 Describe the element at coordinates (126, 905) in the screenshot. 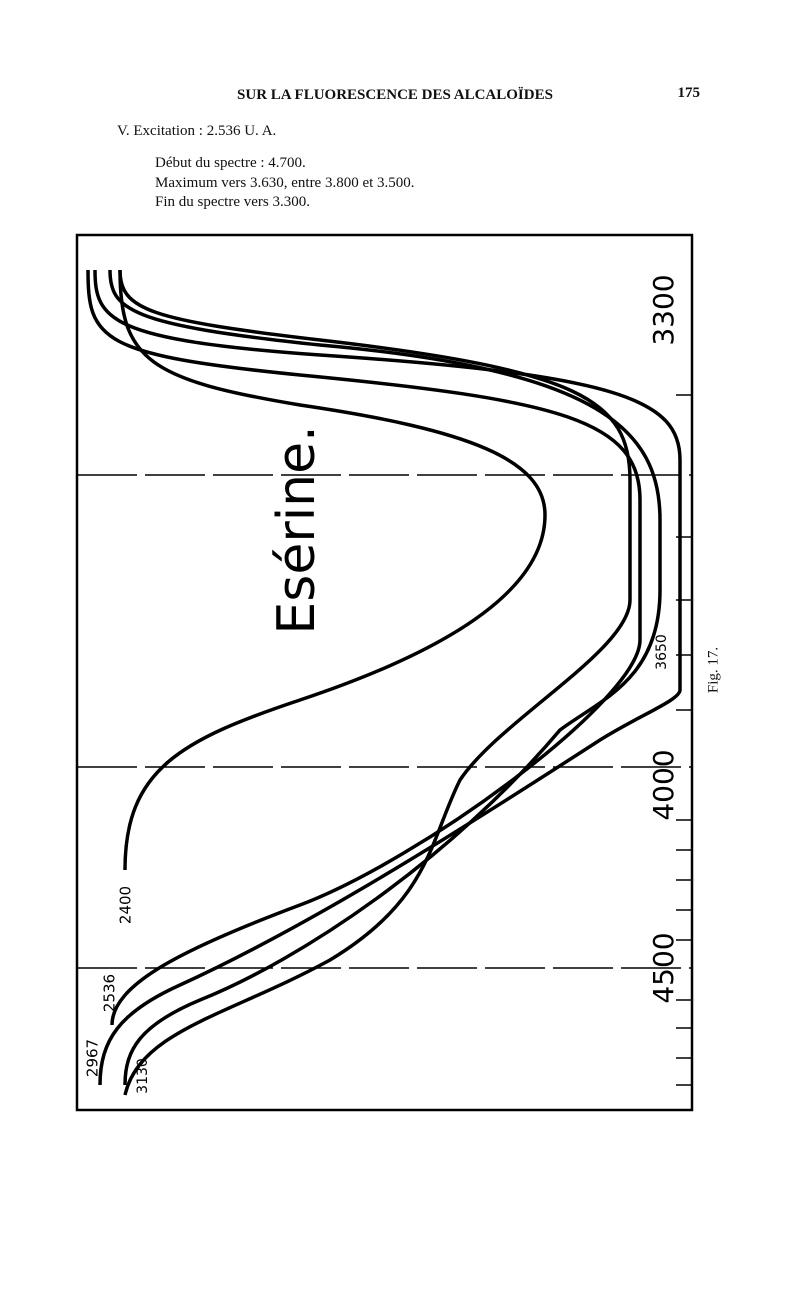

I see `curve-label: 2400` at that location.